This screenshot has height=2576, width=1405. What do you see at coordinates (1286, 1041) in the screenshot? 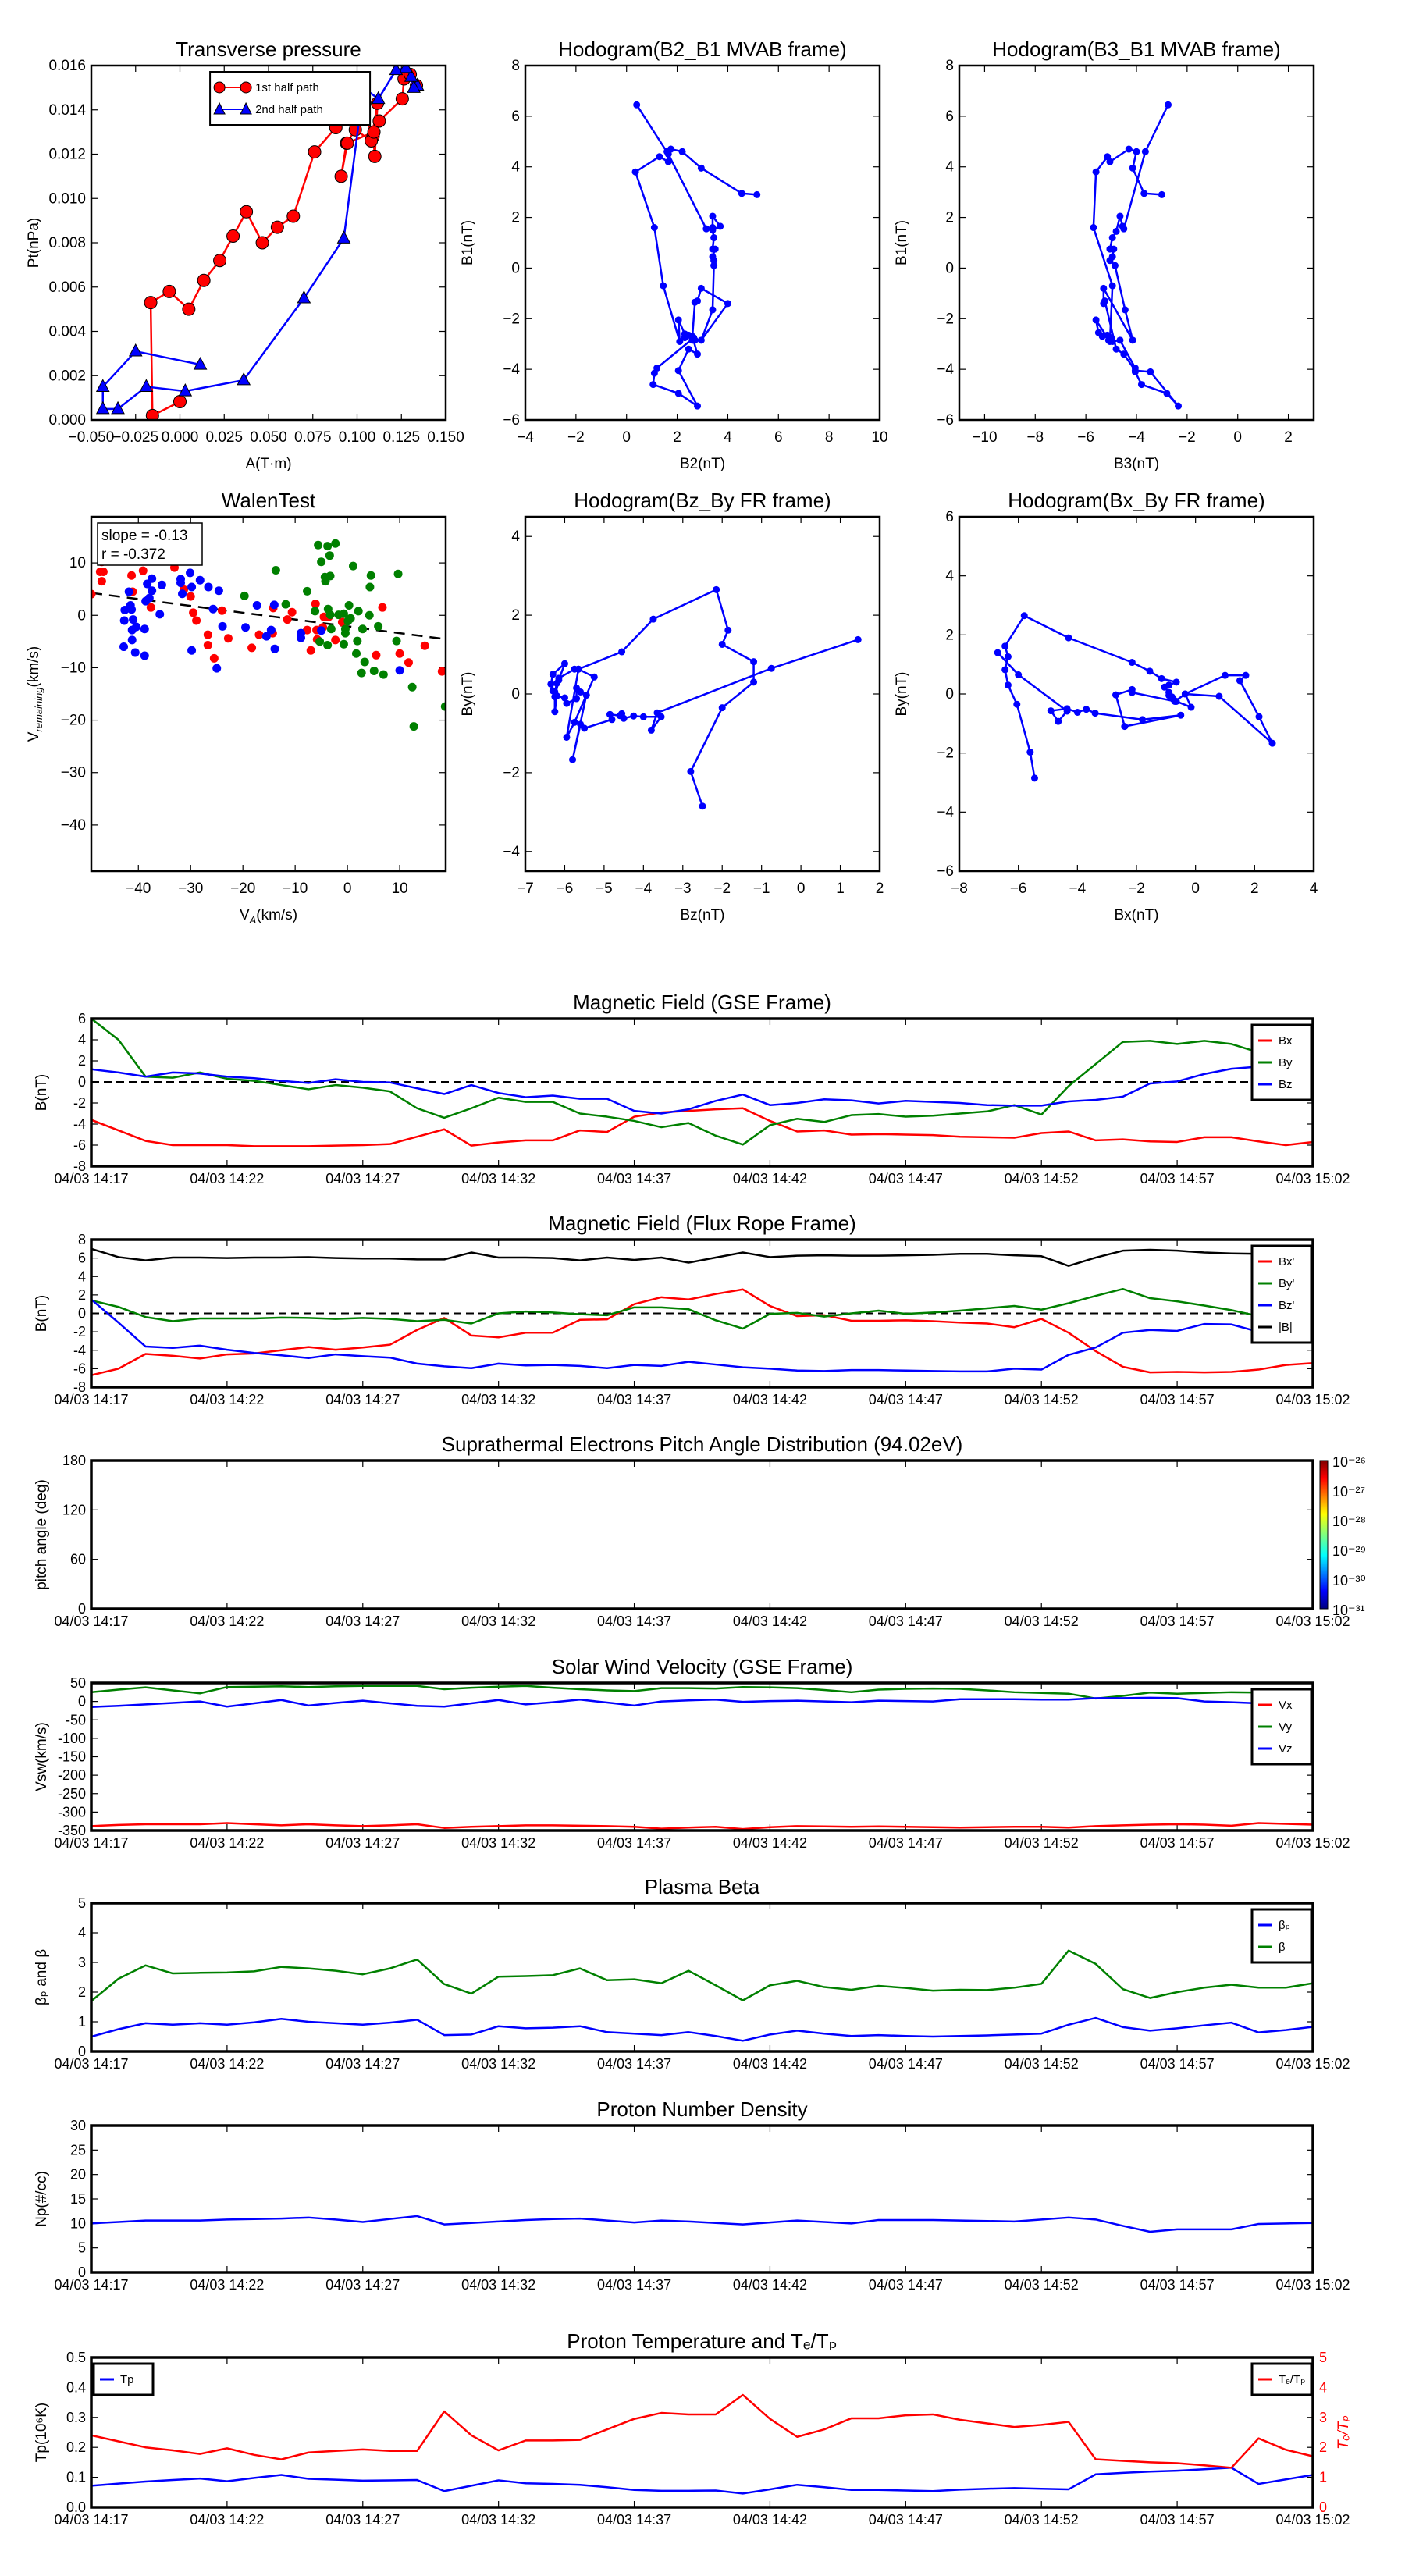
I see `legend-label: Bx` at bounding box center [1286, 1041].